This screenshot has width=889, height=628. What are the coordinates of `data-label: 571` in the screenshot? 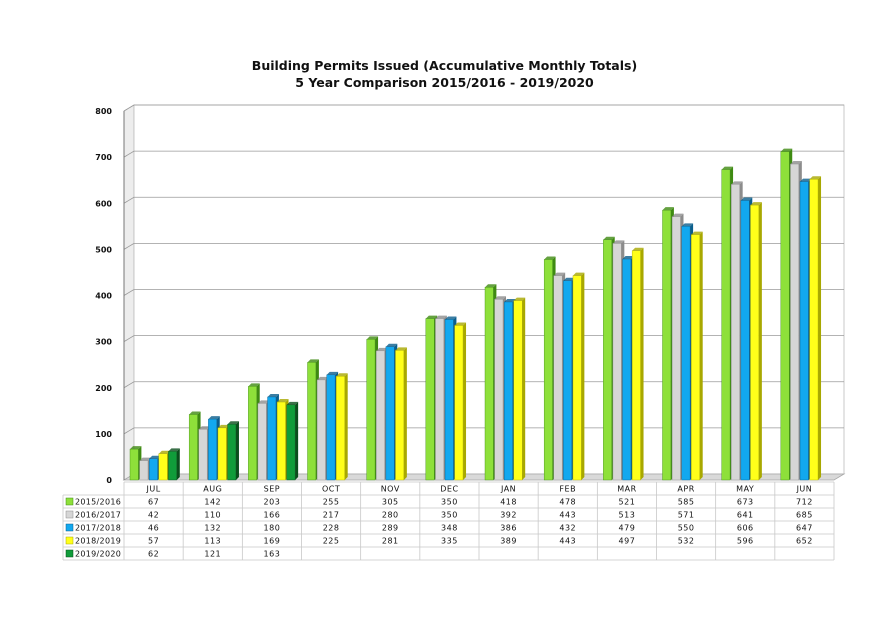 It's located at (686, 515).